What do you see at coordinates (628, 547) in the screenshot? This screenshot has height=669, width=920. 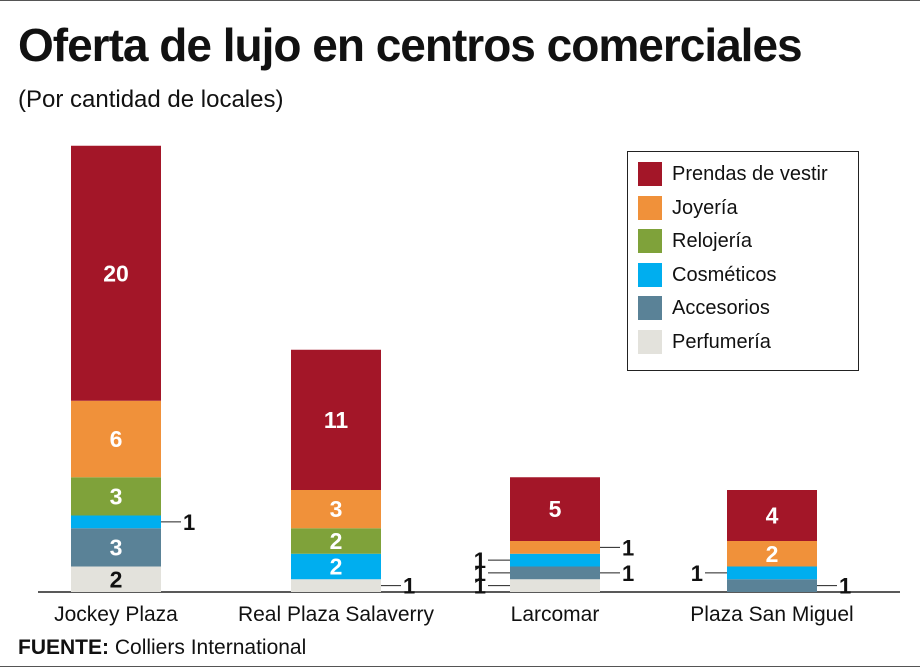 I see `data-label-larcomar-joyeria: 1` at bounding box center [628, 547].